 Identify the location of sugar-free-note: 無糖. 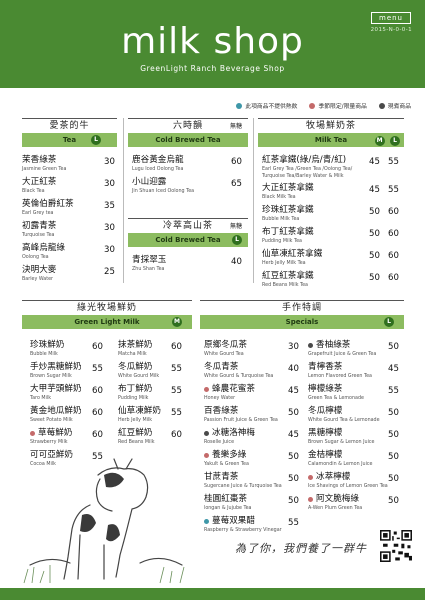
(235, 126).